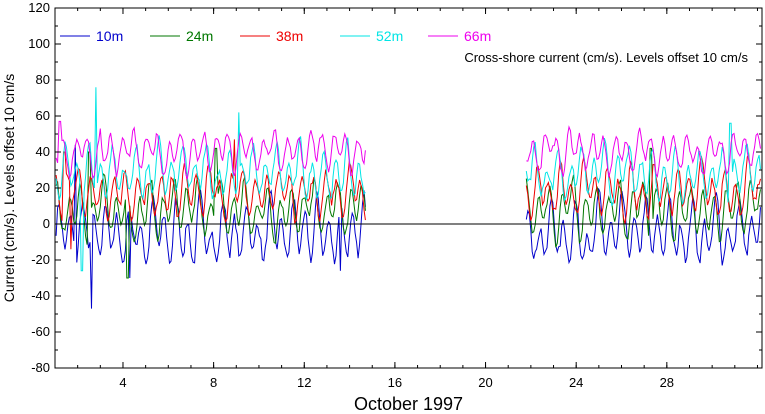 This screenshot has height=414, width=765. I want to click on legend-item-10m: 10m, so click(91, 36).